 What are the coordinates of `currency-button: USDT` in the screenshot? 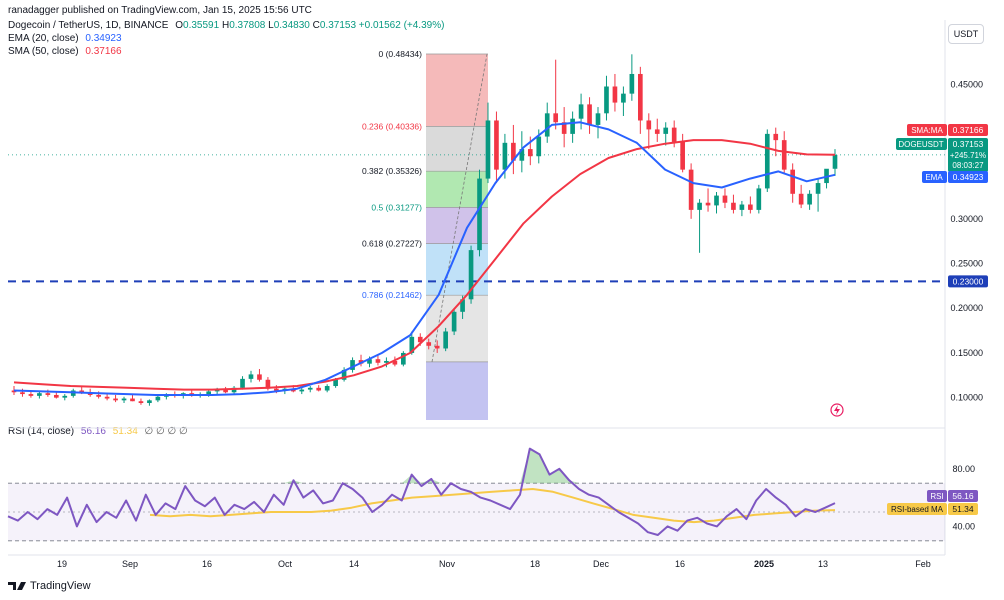 It's located at (966, 34).